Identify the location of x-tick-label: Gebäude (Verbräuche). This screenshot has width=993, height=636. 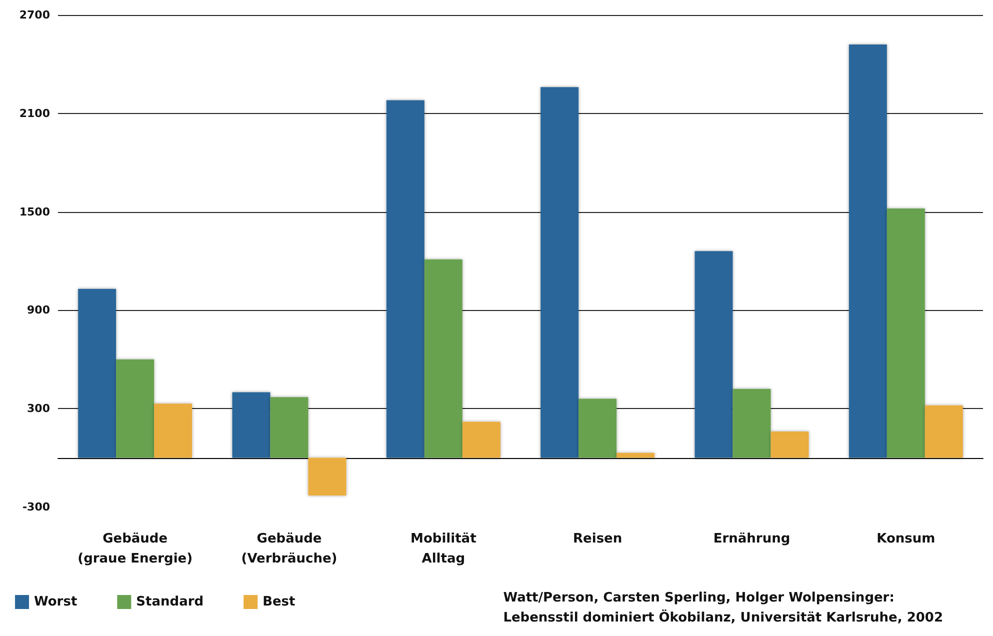
(289, 549).